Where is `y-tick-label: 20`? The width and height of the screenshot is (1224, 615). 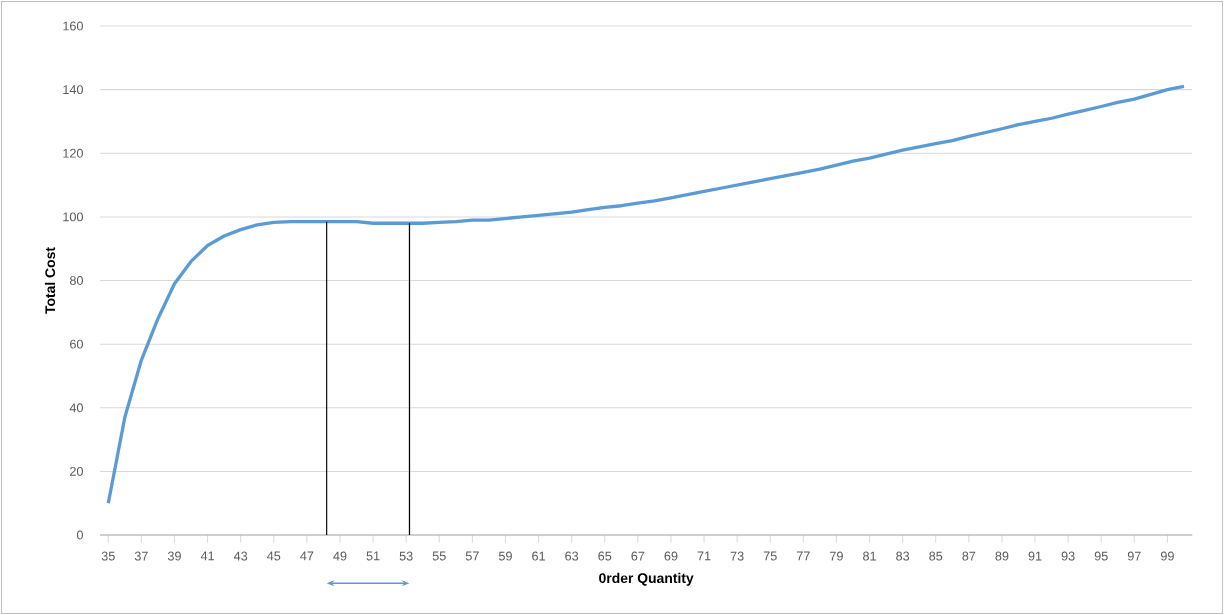
y-tick-label: 20 is located at coordinates (76, 471).